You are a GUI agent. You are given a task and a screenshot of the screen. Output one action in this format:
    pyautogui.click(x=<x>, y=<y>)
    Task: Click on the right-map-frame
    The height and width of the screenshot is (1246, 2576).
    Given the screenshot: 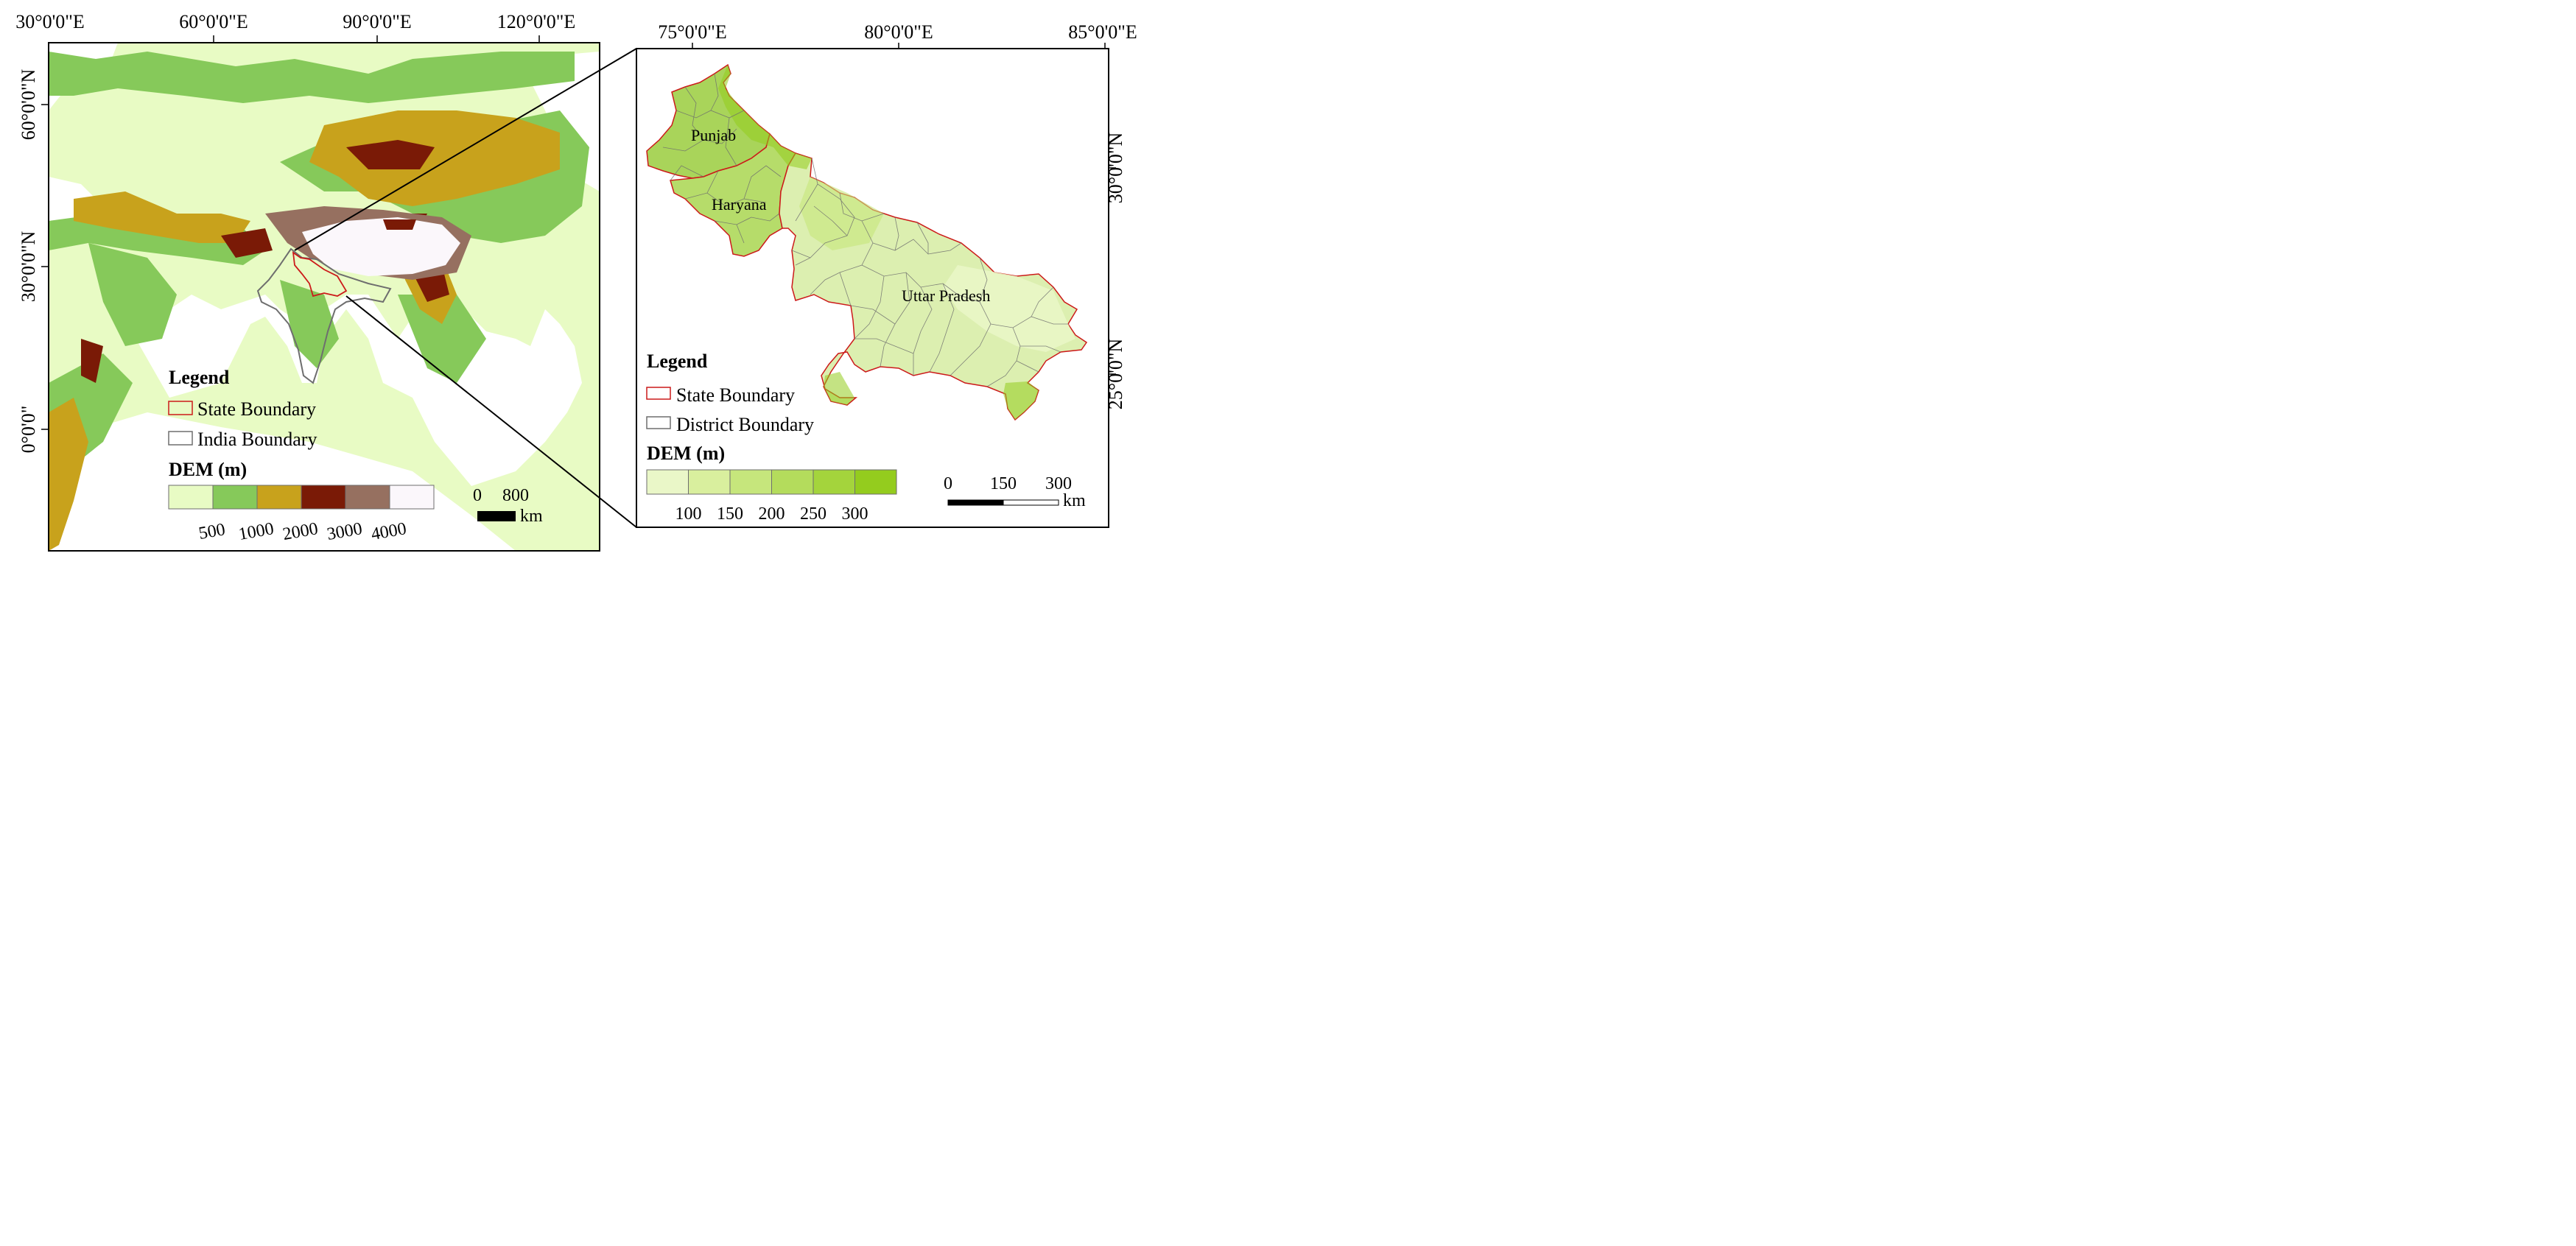 What is the action you would take?
    pyautogui.click(x=872, y=288)
    